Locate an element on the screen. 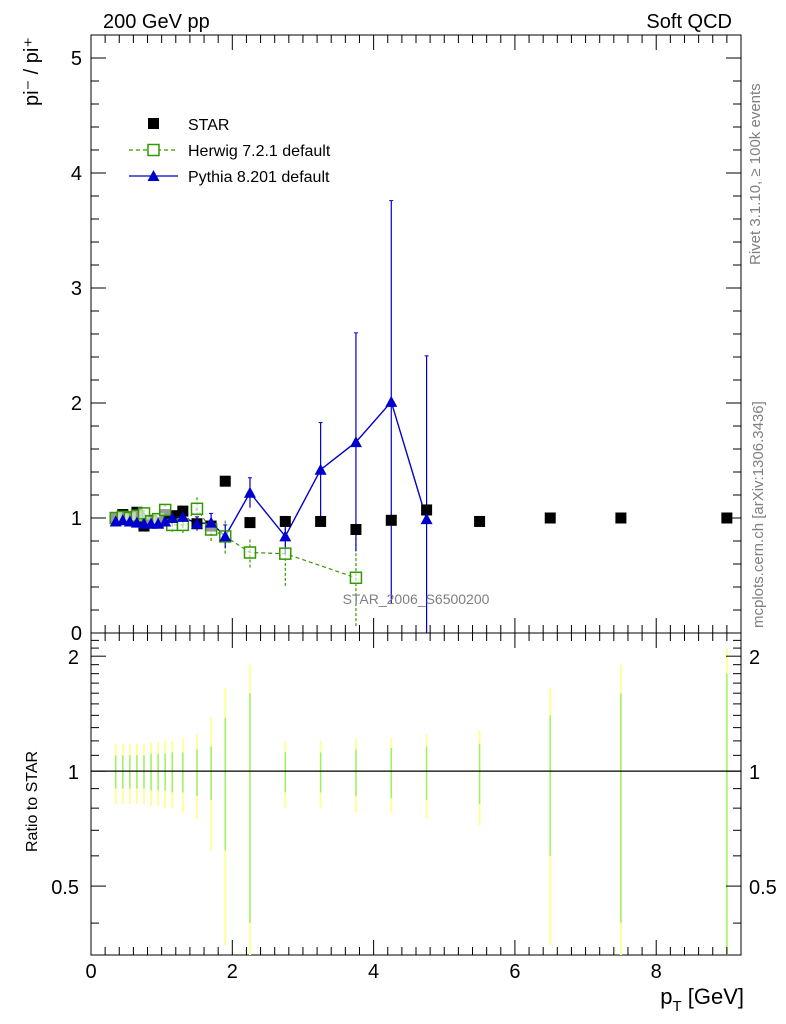  header-right: Soft QCD is located at coordinates (689, 22).